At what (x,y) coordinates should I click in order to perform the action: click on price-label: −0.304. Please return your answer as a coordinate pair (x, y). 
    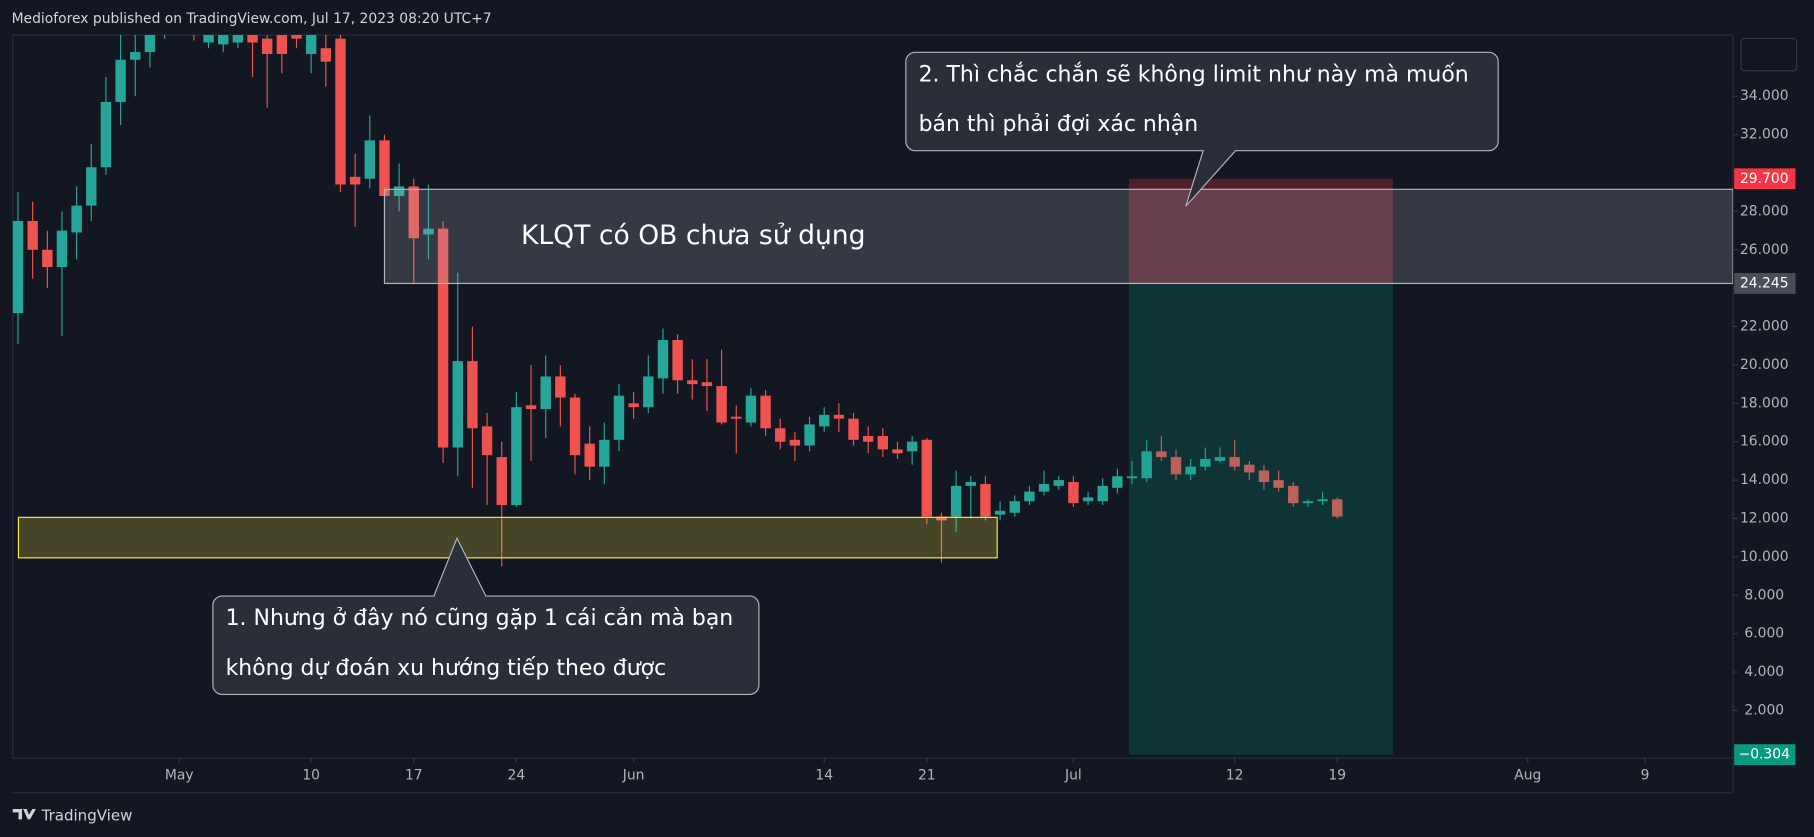
    Looking at the image, I should click on (1765, 755).